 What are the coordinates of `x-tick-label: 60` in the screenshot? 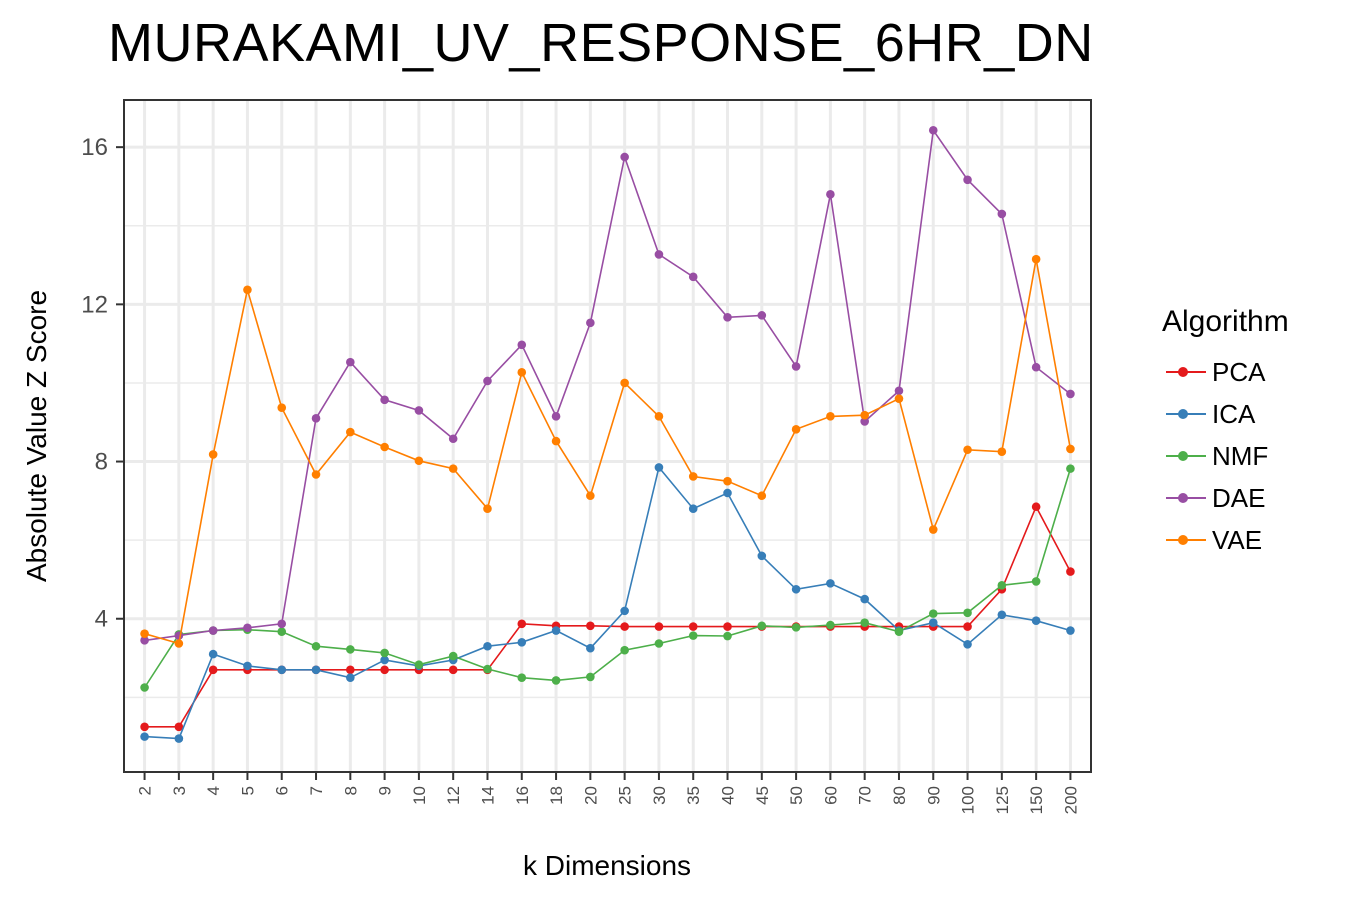 It's located at (830, 795).